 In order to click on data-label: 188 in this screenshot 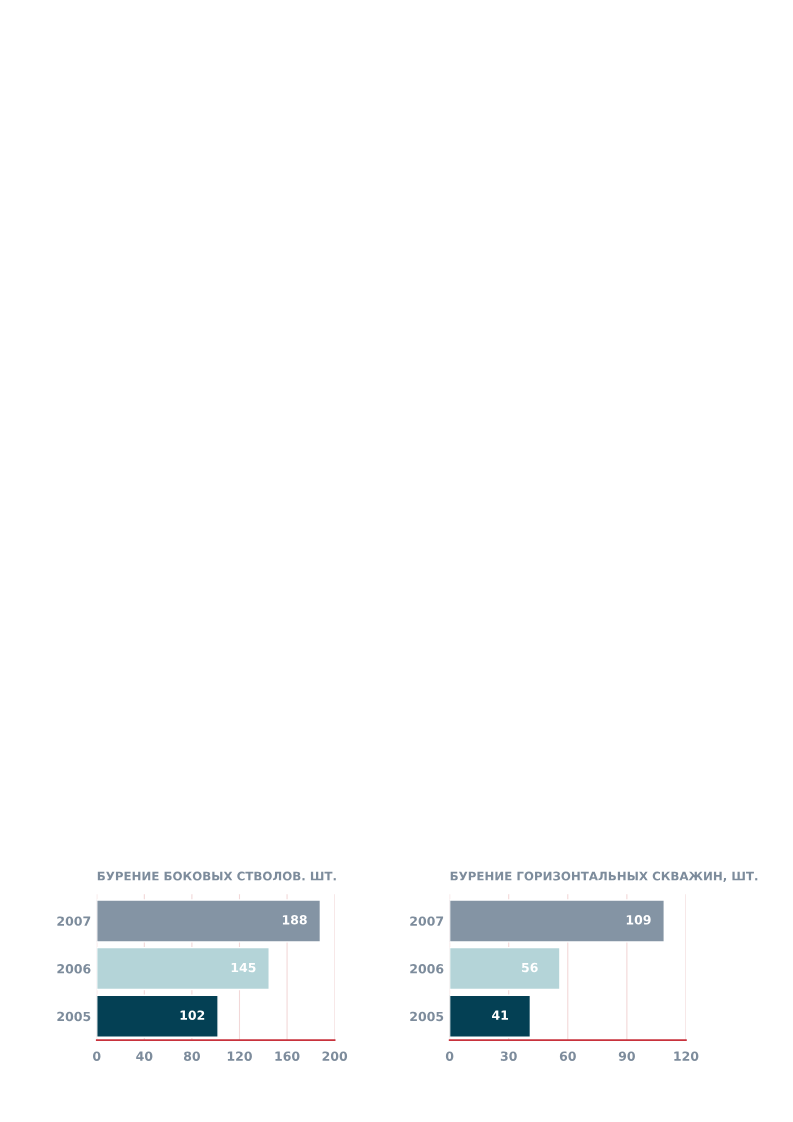, I will do `click(294, 920)`.